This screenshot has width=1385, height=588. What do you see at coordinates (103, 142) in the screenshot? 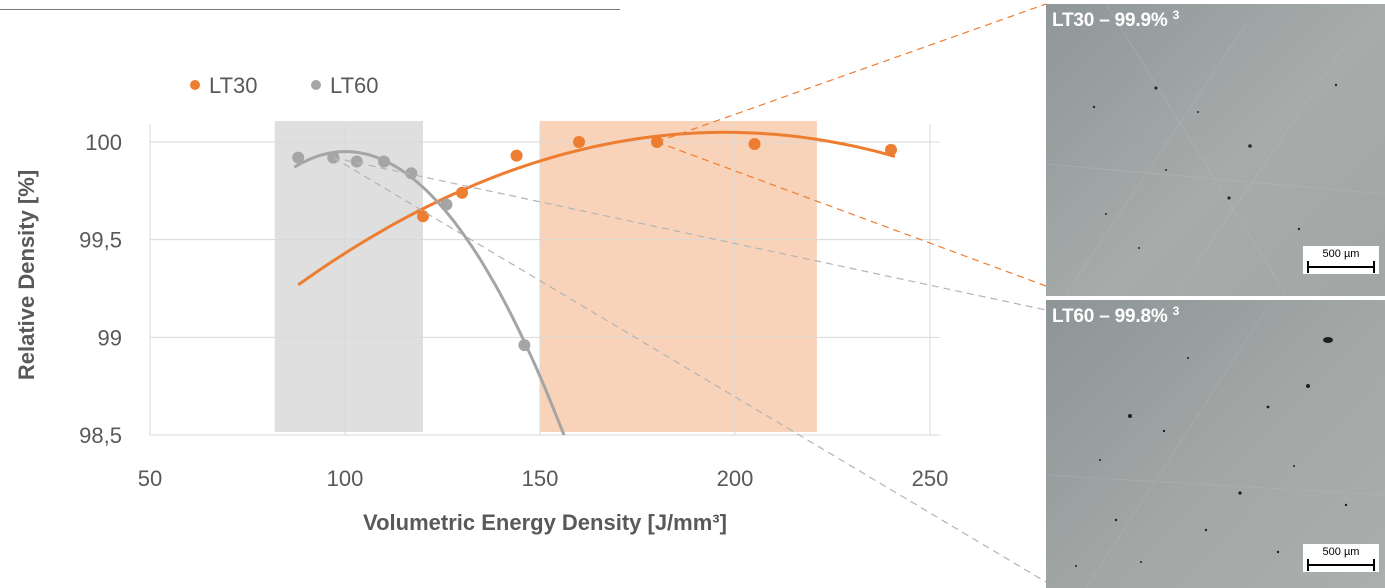
I see `y-tick-label: 100` at bounding box center [103, 142].